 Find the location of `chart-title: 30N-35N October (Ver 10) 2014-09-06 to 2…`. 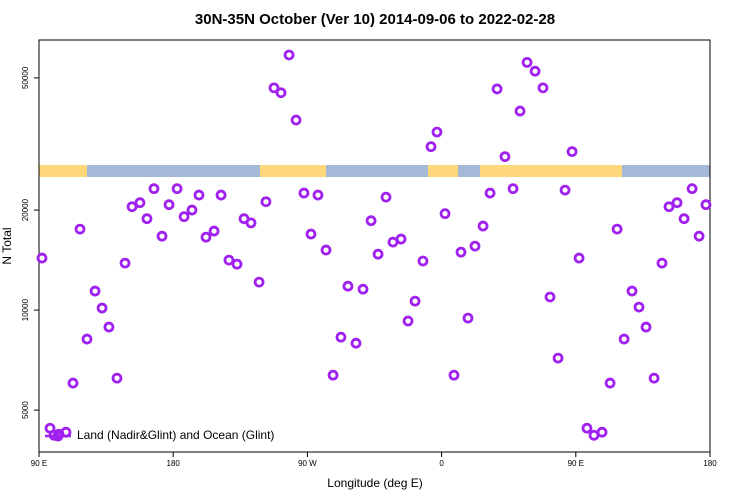

chart-title: 30N-35N October (Ver 10) 2014-09-06 to 2… is located at coordinates (375, 19).